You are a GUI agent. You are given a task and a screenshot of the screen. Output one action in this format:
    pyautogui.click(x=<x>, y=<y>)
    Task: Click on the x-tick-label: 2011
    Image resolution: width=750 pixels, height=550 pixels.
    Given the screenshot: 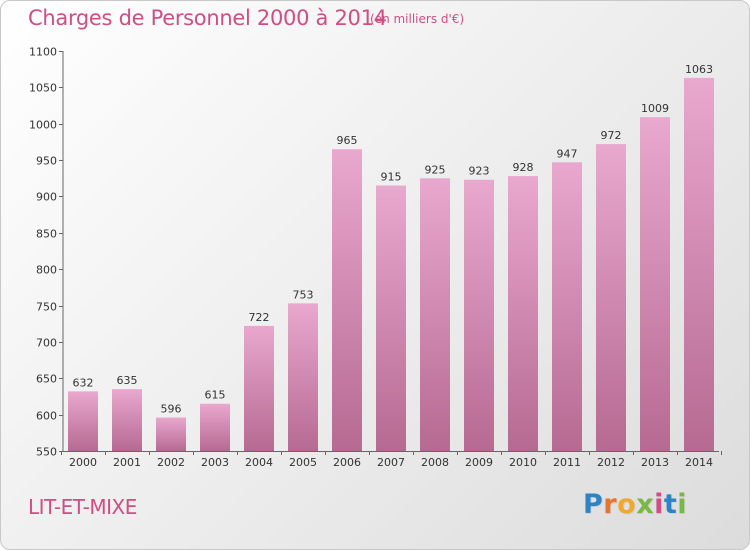 What is the action you would take?
    pyautogui.click(x=567, y=462)
    